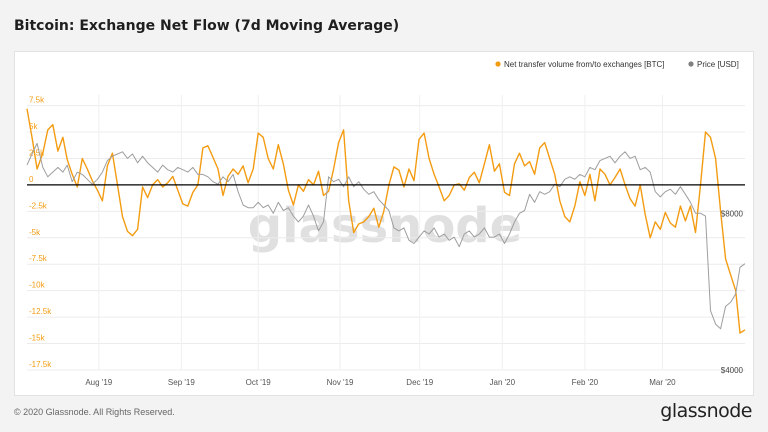 Image resolution: width=768 pixels, height=432 pixels. Describe the element at coordinates (181, 382) in the screenshot. I see `x-tick-label: Sep '19` at that location.